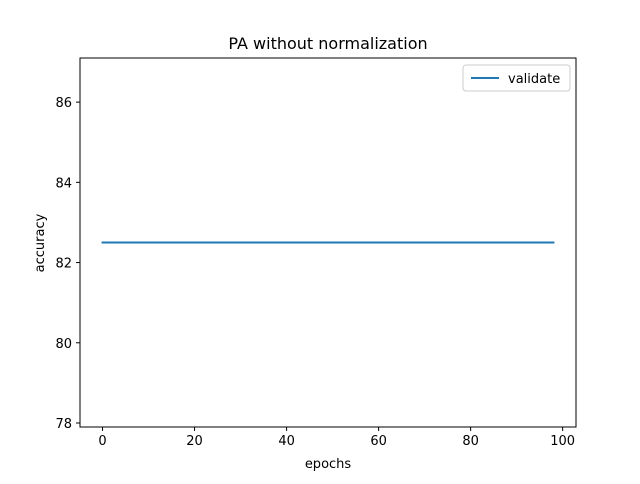 The image size is (640, 484). Describe the element at coordinates (562, 441) in the screenshot. I see `x-tick-label: 100` at that location.